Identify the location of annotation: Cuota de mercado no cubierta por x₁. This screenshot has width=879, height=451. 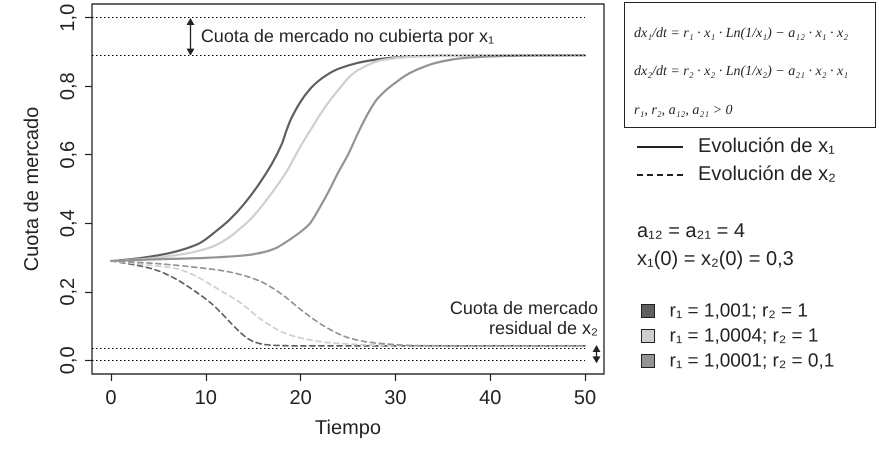
(347, 35).